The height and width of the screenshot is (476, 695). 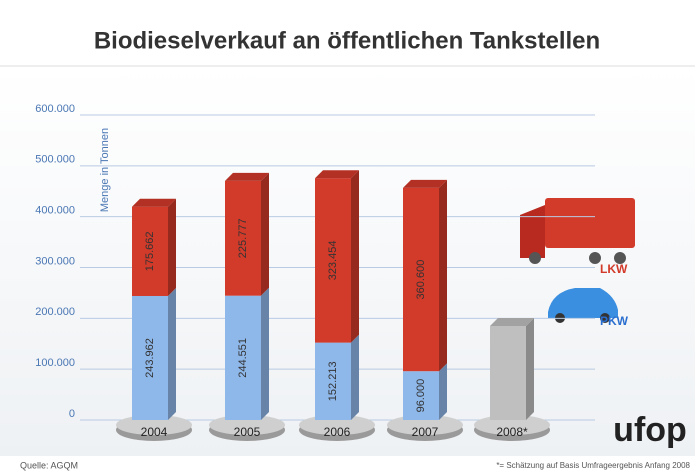 I want to click on value-label: 96.000, so click(x=421, y=396).